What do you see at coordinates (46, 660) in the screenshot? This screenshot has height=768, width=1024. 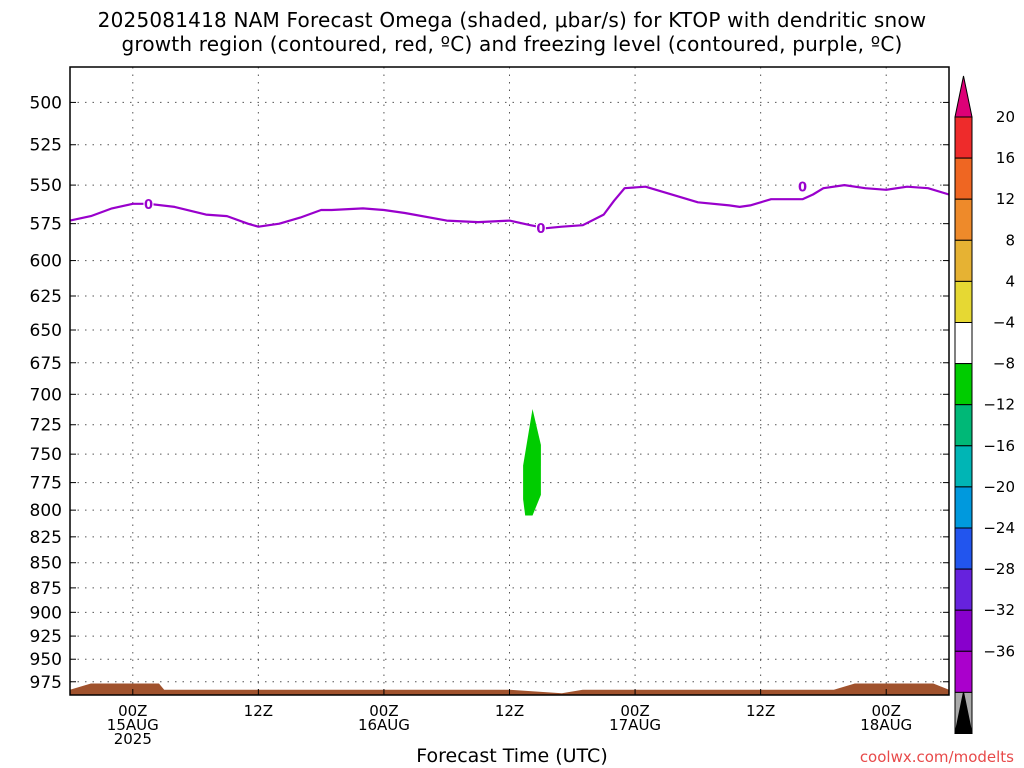 I see `y-tick-label: 950` at bounding box center [46, 660].